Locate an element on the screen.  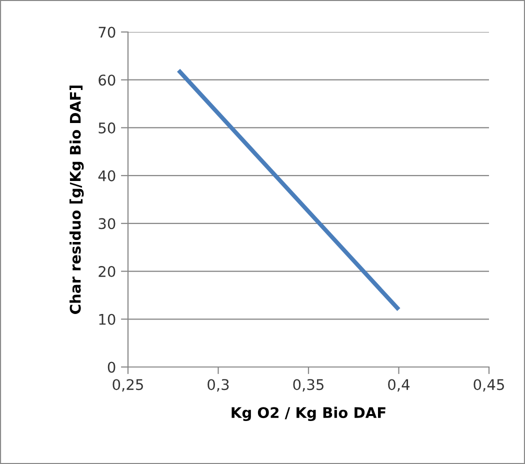
y-tick-label: 10 is located at coordinates (107, 319).